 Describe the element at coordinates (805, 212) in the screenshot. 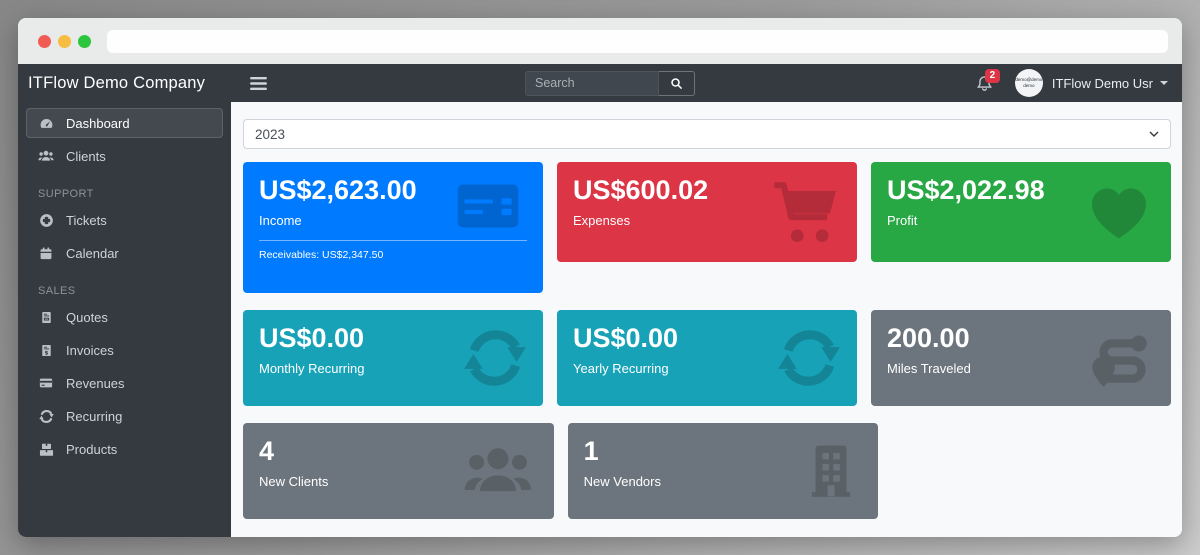

I see `shopping-cart-icon` at that location.